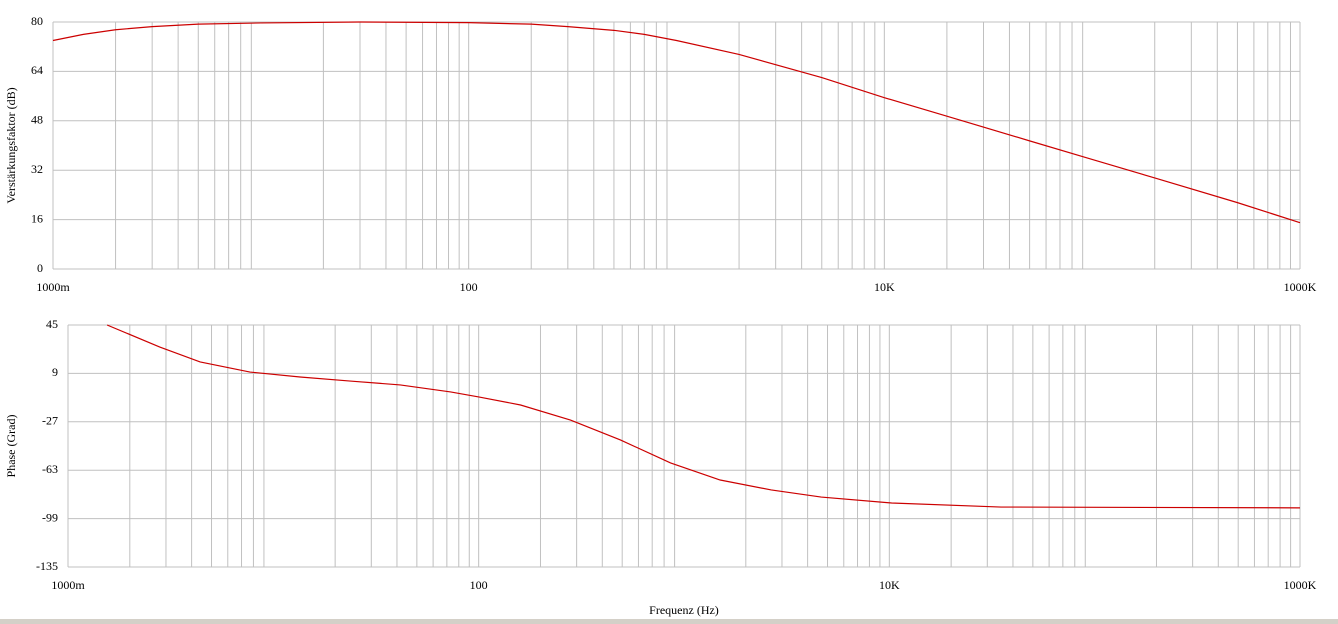 The image size is (1338, 624). I want to click on y-tick-label: 45, so click(52, 324).